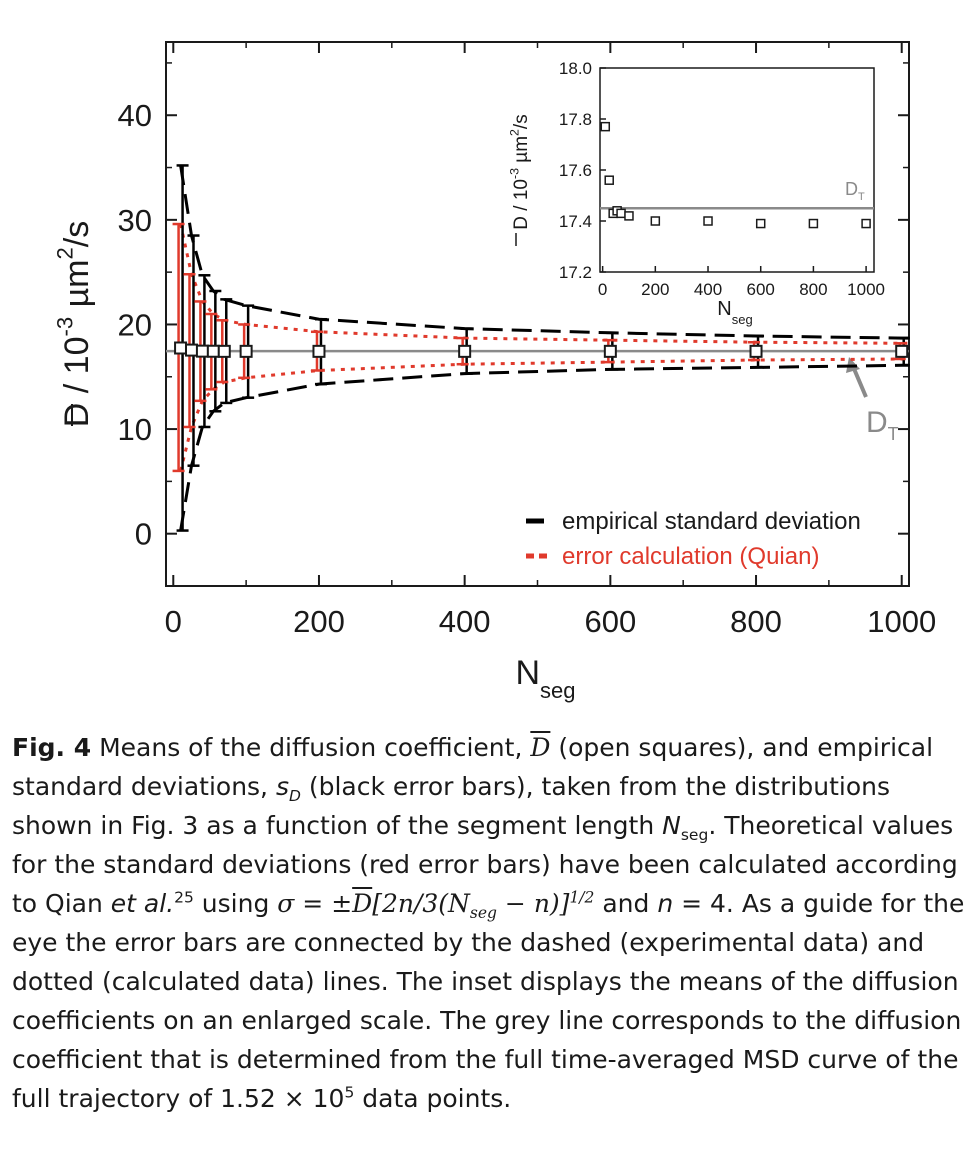  Describe the element at coordinates (436, 905) in the screenshot. I see `caption-formula: σ = ±D[2n/3(Nseg − n)]1/2` at that location.